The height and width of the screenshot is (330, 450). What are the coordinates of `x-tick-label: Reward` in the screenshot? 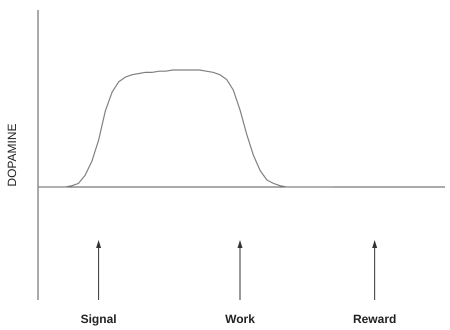 It's located at (374, 319).